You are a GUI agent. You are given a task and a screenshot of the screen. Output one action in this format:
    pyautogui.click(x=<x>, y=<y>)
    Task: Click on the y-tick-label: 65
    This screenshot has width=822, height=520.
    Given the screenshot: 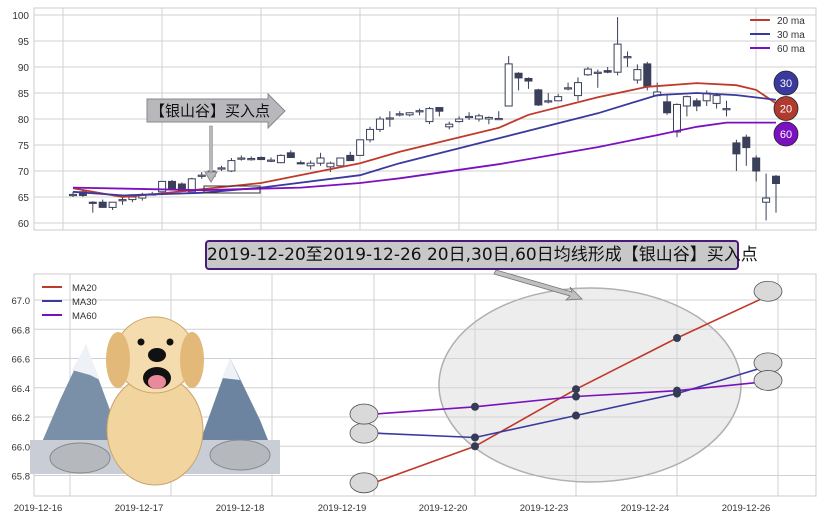 What is the action you would take?
    pyautogui.click(x=24, y=198)
    